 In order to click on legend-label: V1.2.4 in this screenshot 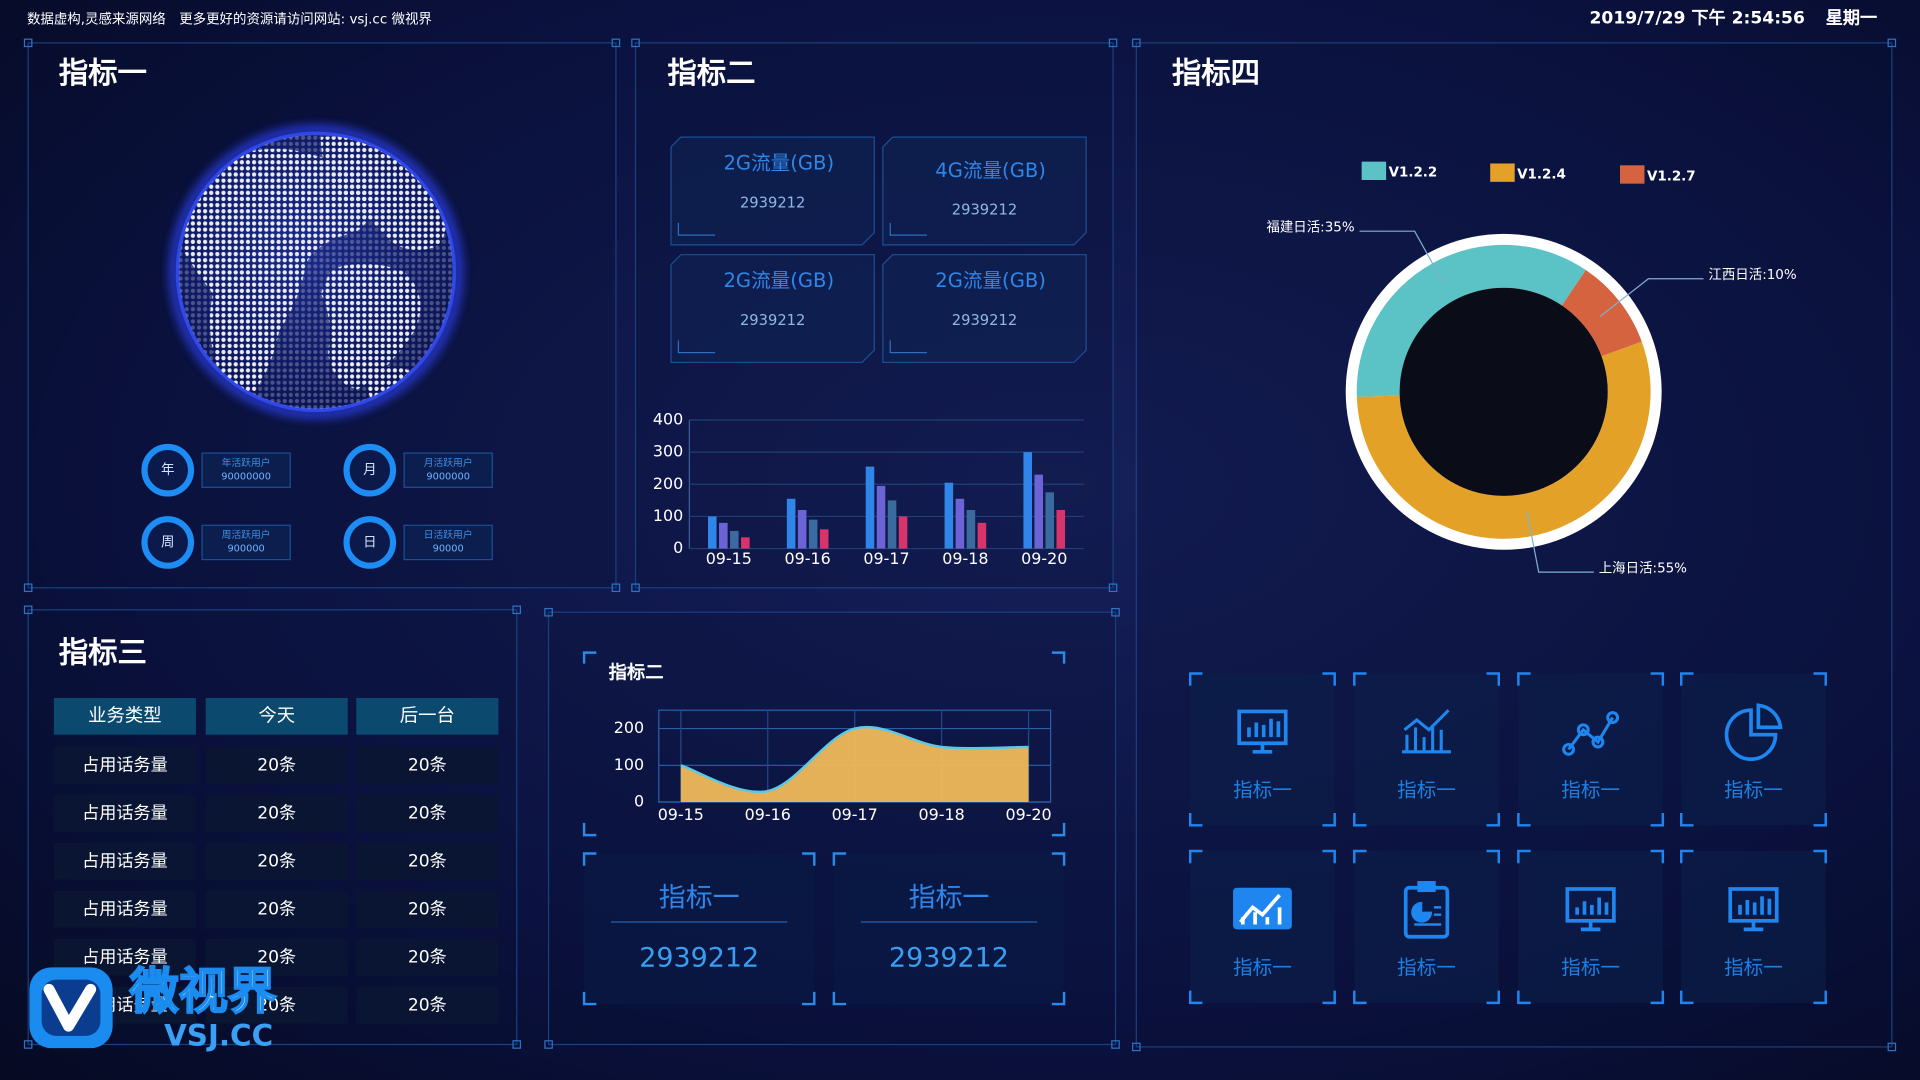, I will do `click(1541, 174)`.